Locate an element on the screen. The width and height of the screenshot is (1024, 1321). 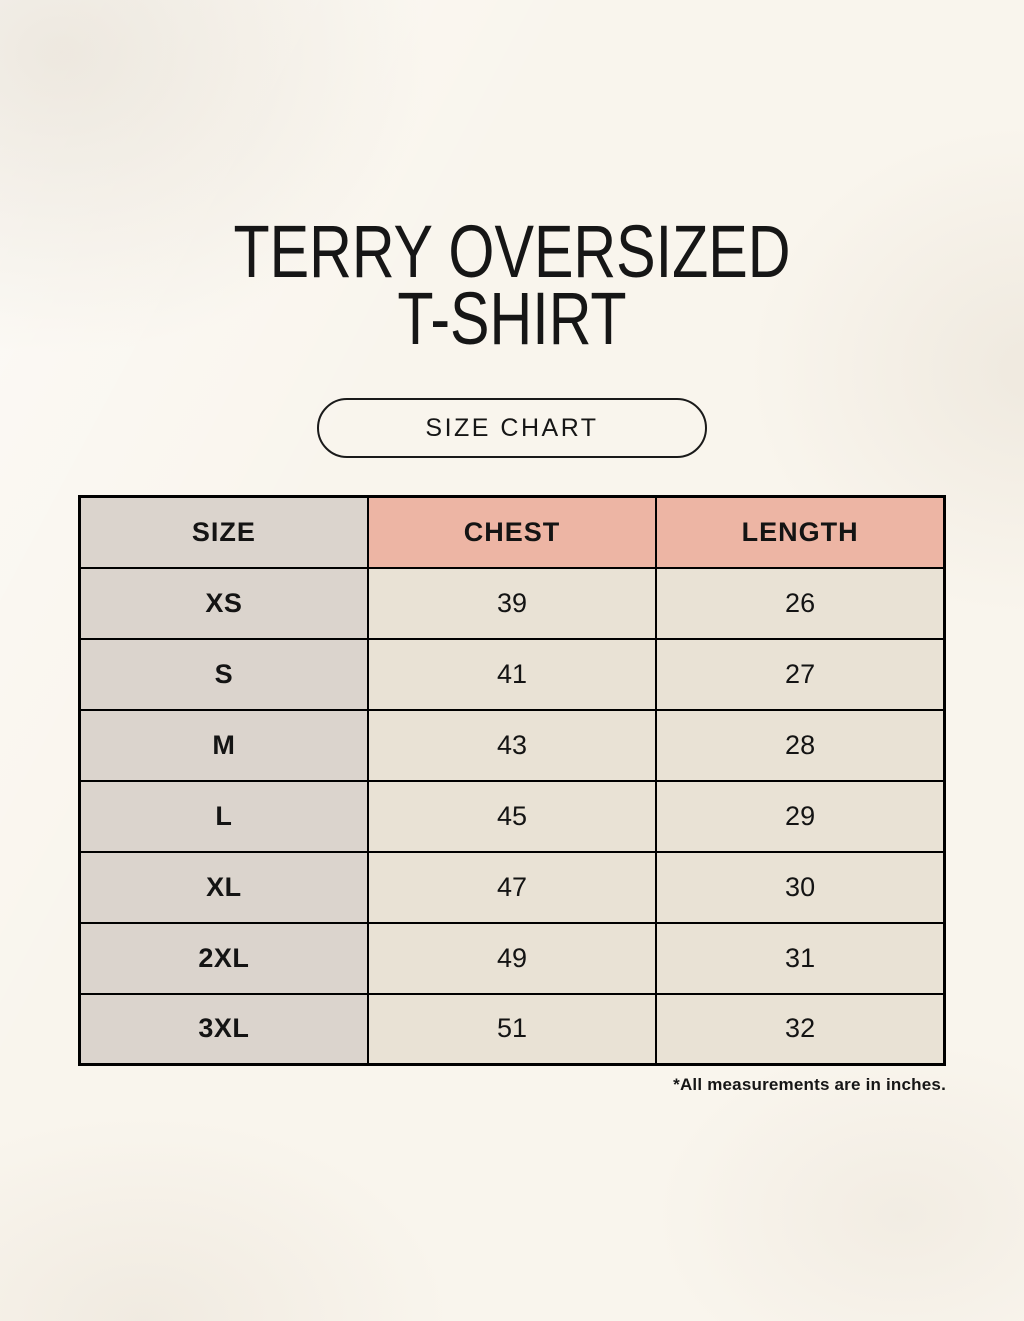
size-label: 3XL is located at coordinates (223, 1029).